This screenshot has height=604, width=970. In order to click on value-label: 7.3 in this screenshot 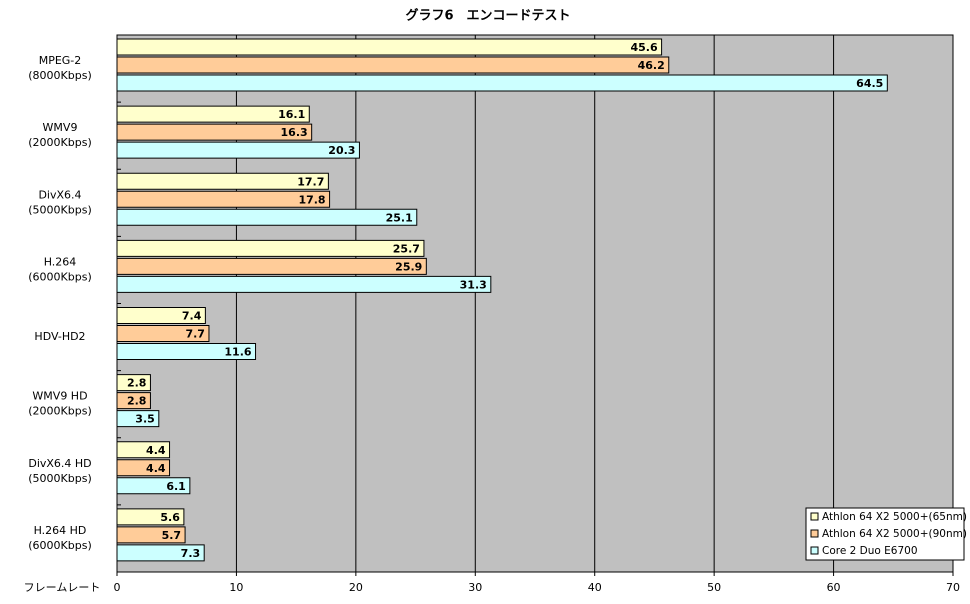, I will do `click(191, 553)`.